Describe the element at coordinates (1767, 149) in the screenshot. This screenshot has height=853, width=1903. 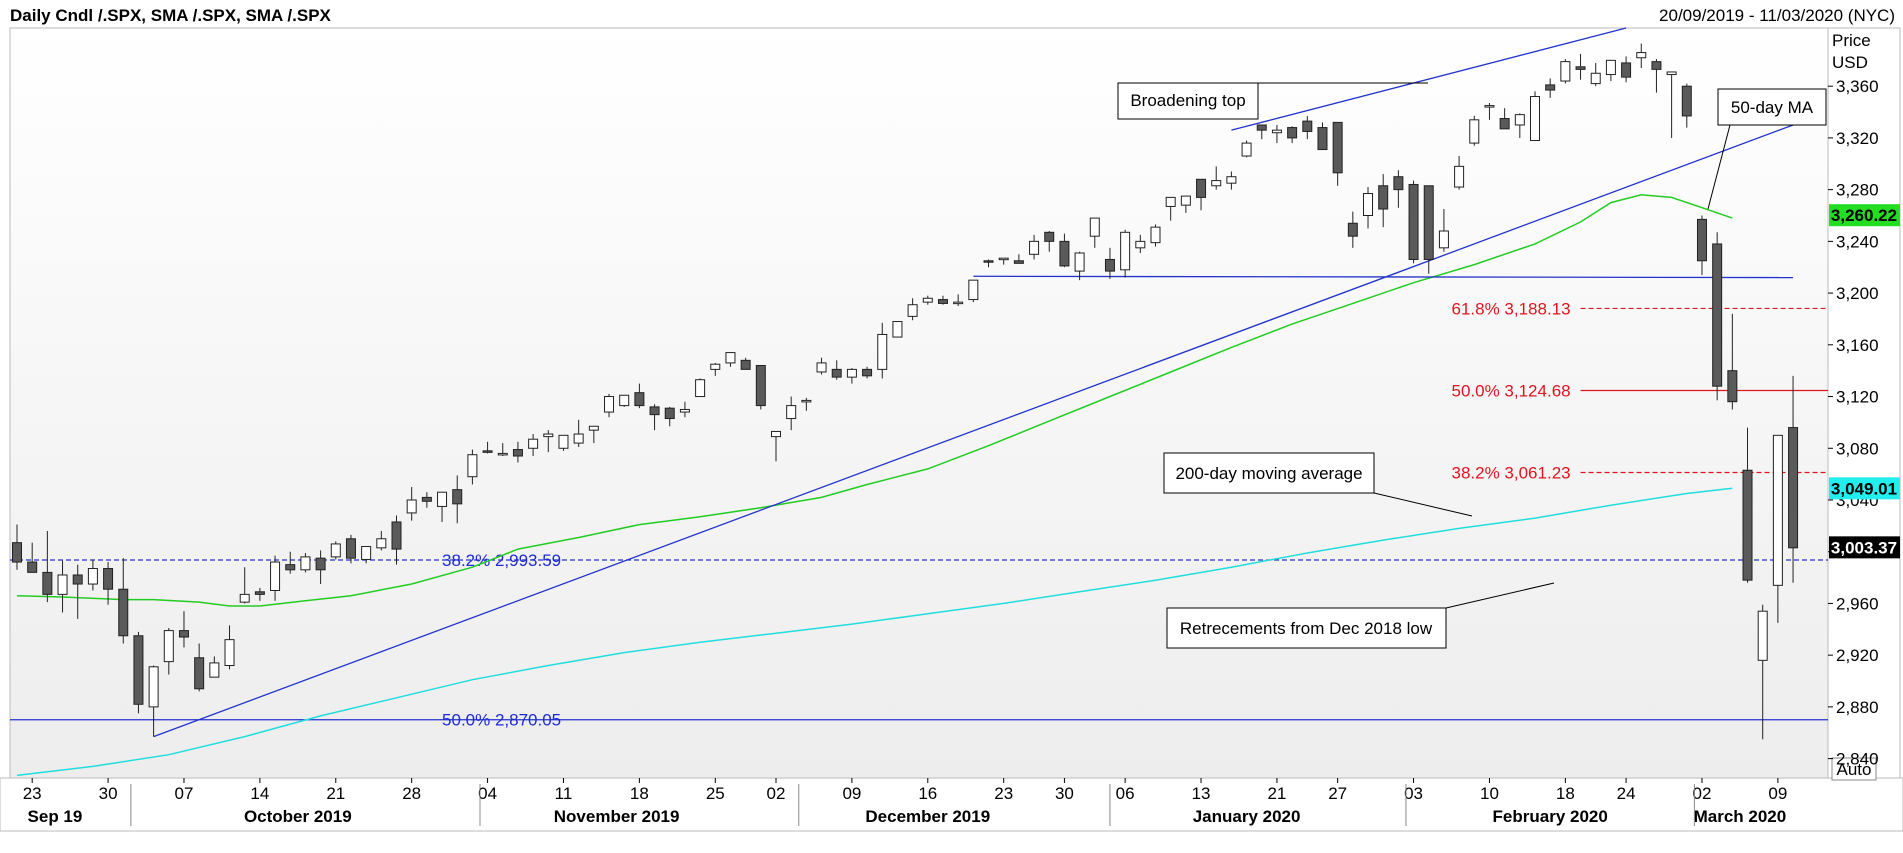
I see `annotation-50day-ma: 50-day MA` at that location.